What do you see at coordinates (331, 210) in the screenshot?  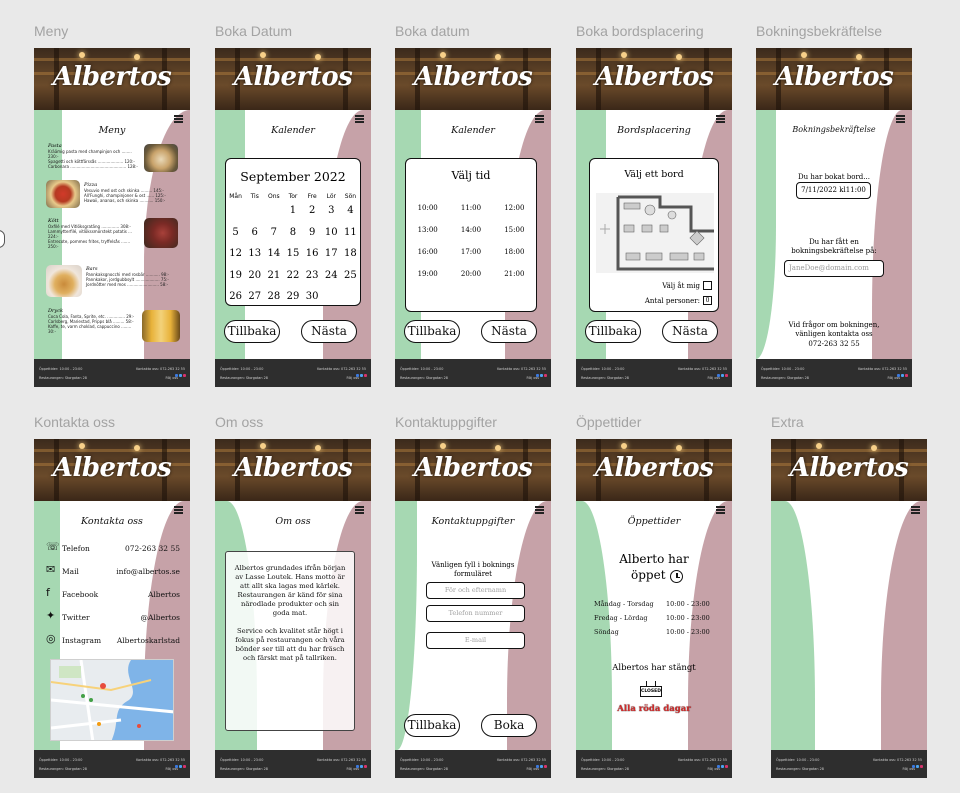 I see `calendar-day: 3` at bounding box center [331, 210].